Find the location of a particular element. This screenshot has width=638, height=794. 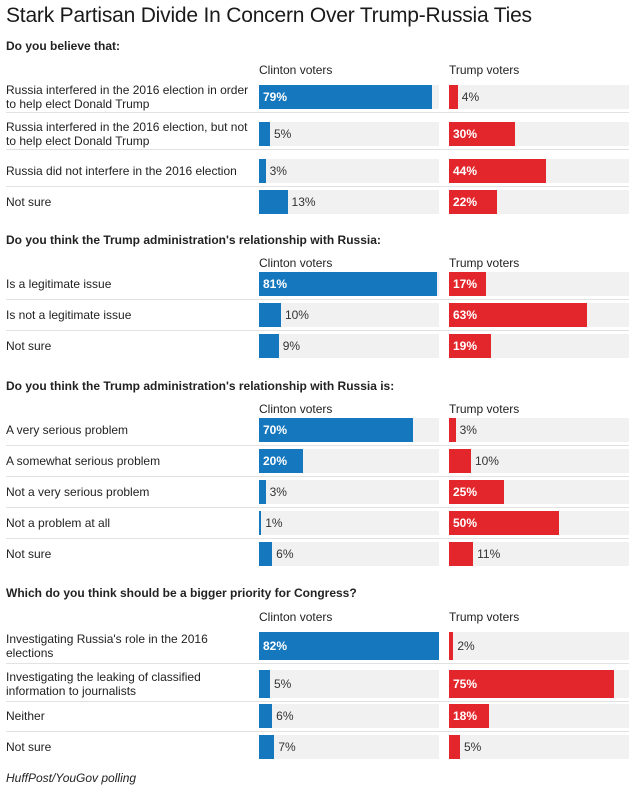

value-label: 7% is located at coordinates (287, 747).